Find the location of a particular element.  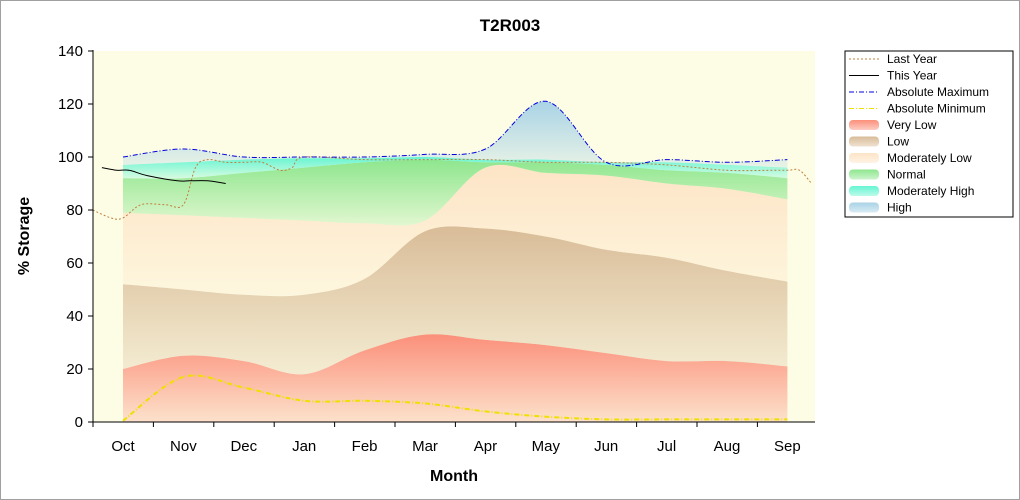

band-very-low is located at coordinates (455, 378).